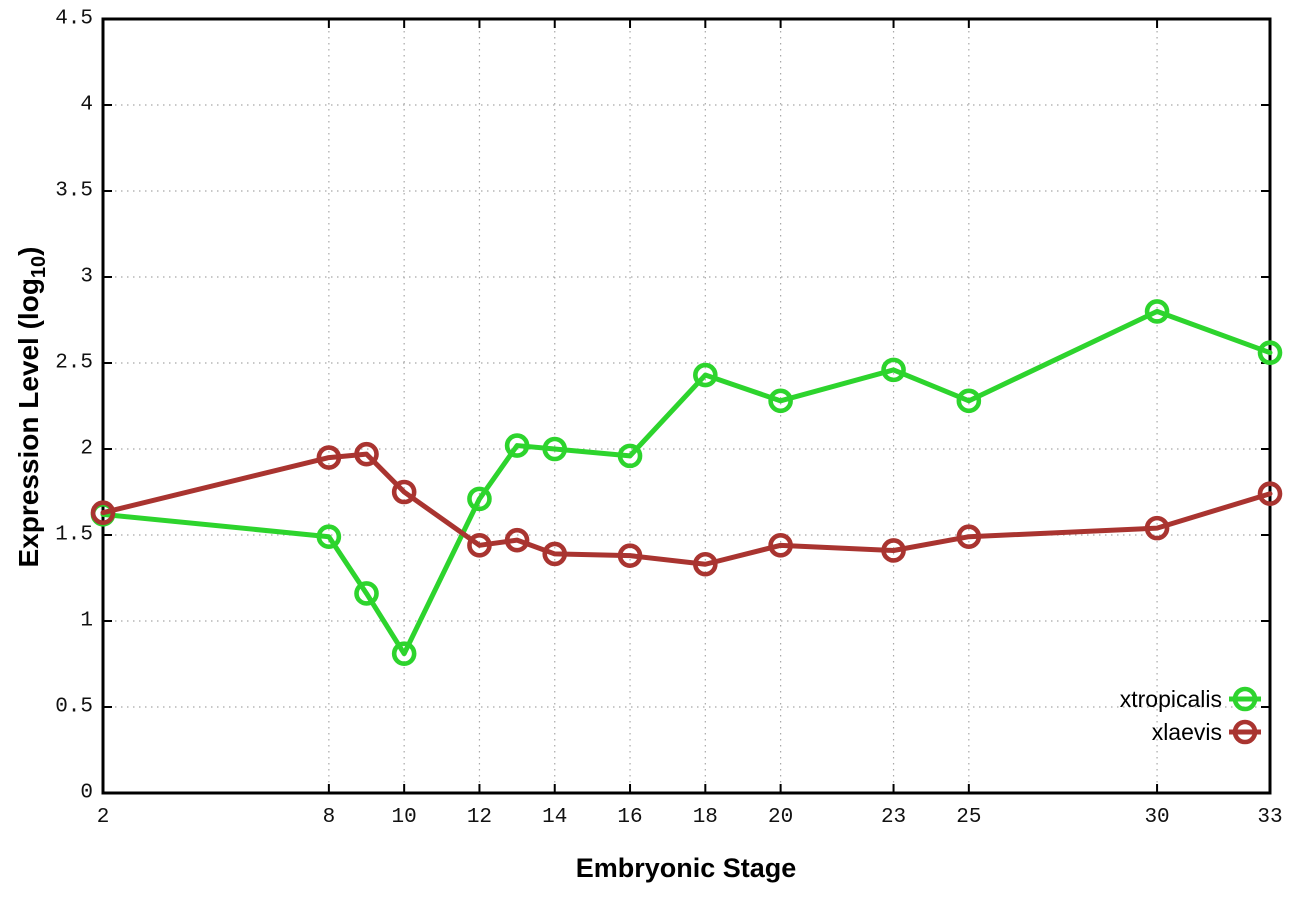  I want to click on legend-item-xtropicalis: xtropicalis, so click(1190, 699).